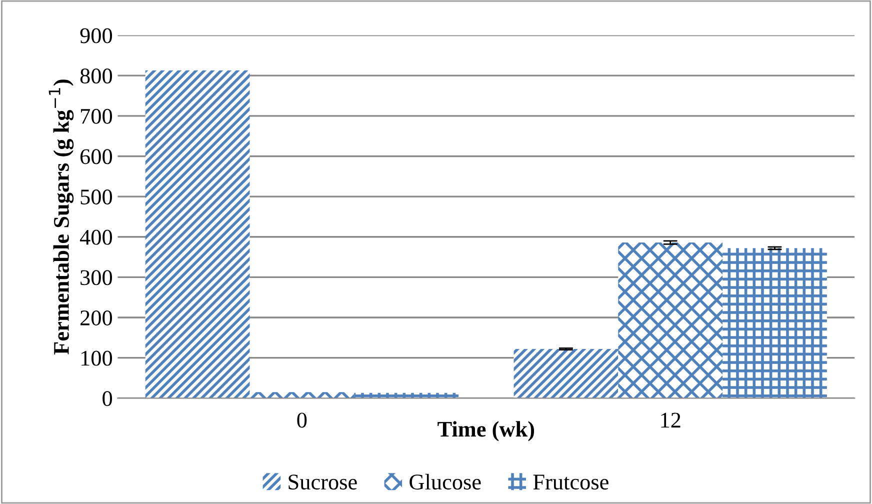 Image resolution: width=872 pixels, height=504 pixels. What do you see at coordinates (61, 217) in the screenshot?
I see `y-axis-title: Fermentable Sugars (g kg$^{−1}$)` at bounding box center [61, 217].